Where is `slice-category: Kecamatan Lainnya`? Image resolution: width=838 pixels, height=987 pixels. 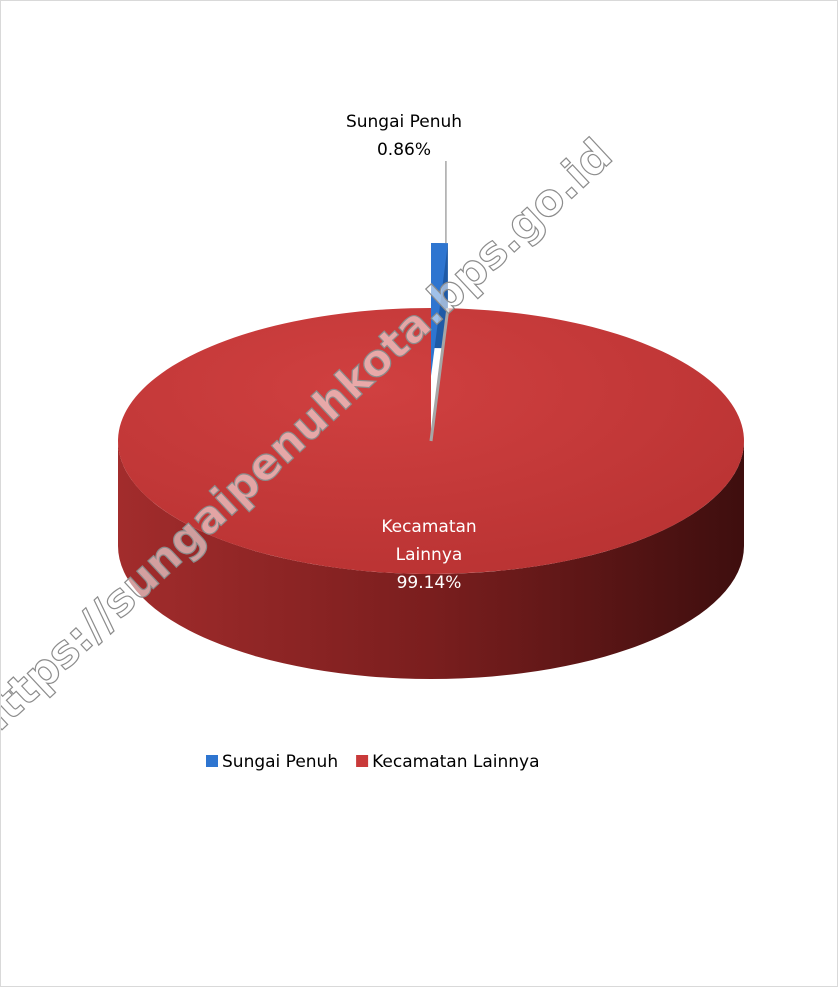
slice-category: Kecamatan Lainnya is located at coordinates (429, 541).